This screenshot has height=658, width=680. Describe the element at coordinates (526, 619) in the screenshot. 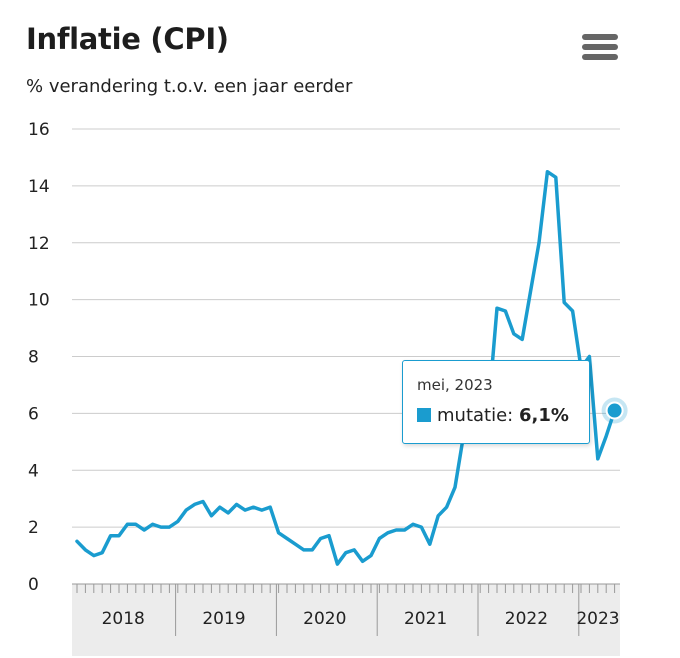

I see `x-tick-label: 2022` at that location.